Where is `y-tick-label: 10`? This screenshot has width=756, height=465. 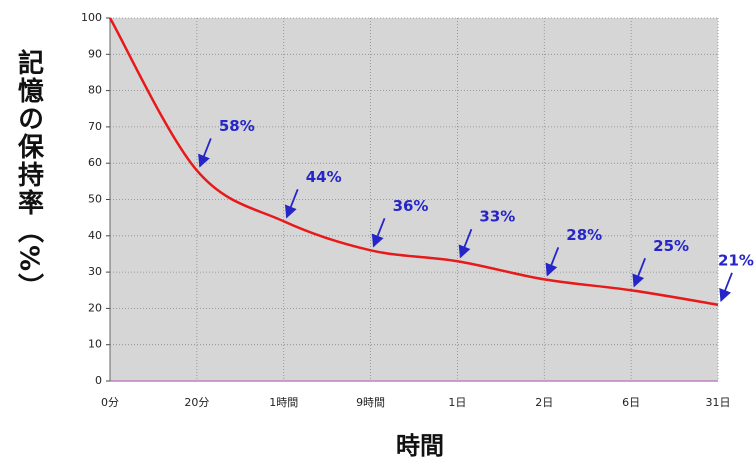 y-tick-label: 10 is located at coordinates (95, 344).